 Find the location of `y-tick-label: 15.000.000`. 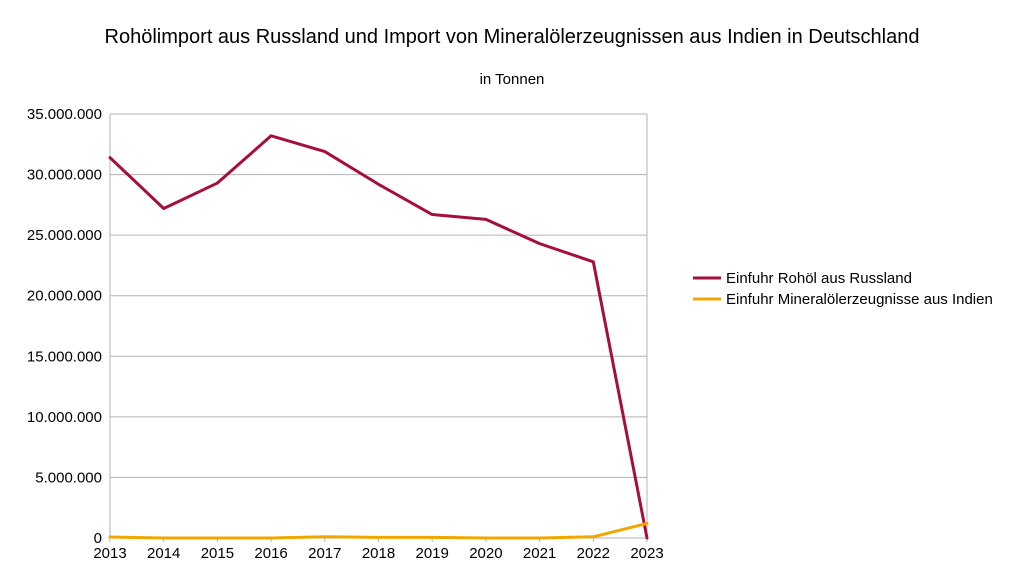

y-tick-label: 15.000.000 is located at coordinates (64, 356).